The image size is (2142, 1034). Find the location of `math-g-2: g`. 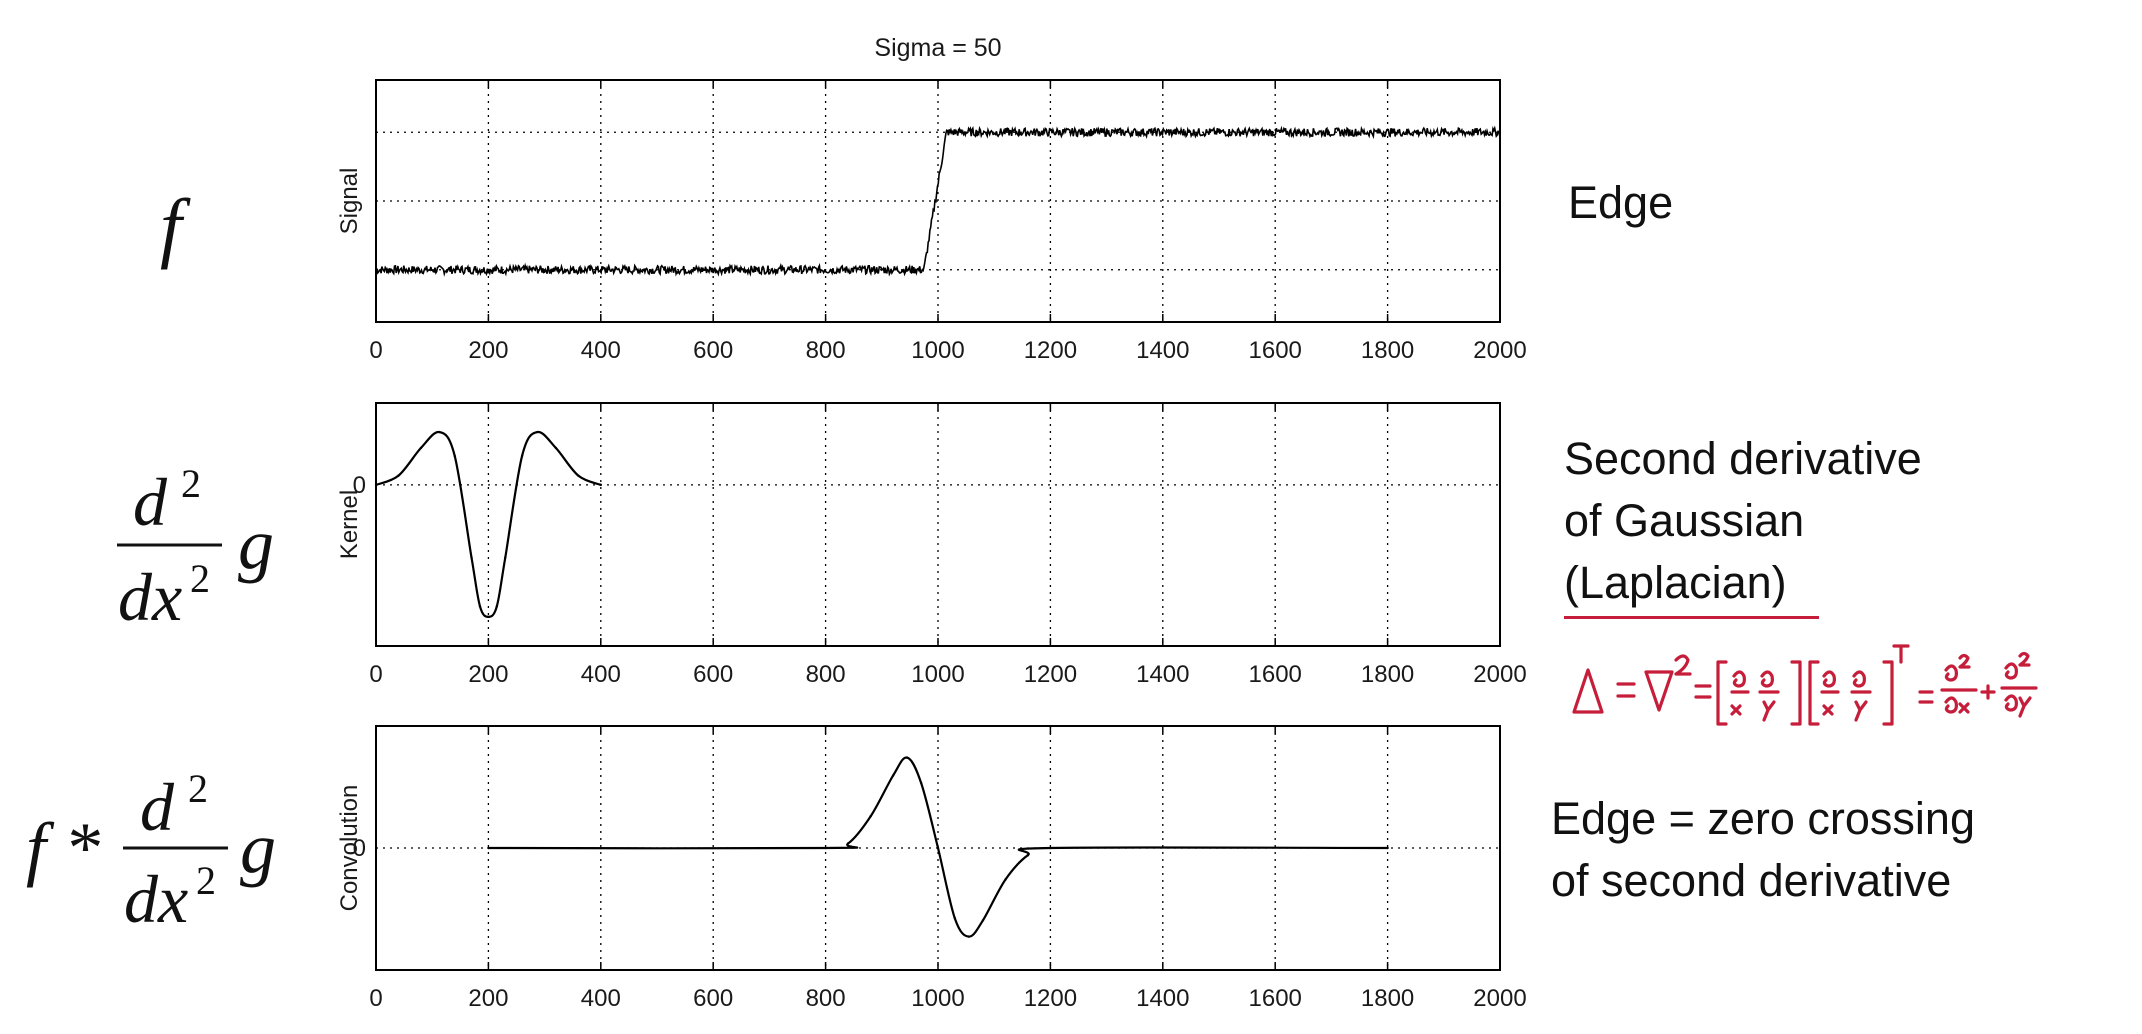

math-g-2: g is located at coordinates (258, 848).